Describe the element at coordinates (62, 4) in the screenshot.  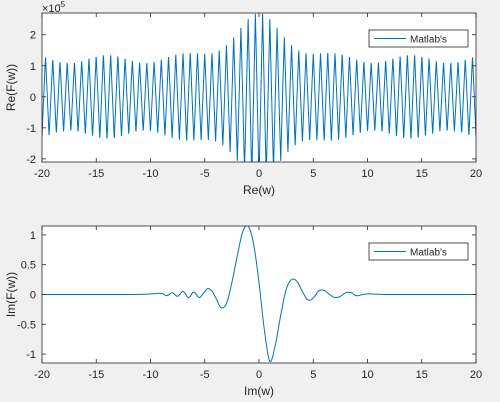
I see `exponent-power: -5` at that location.